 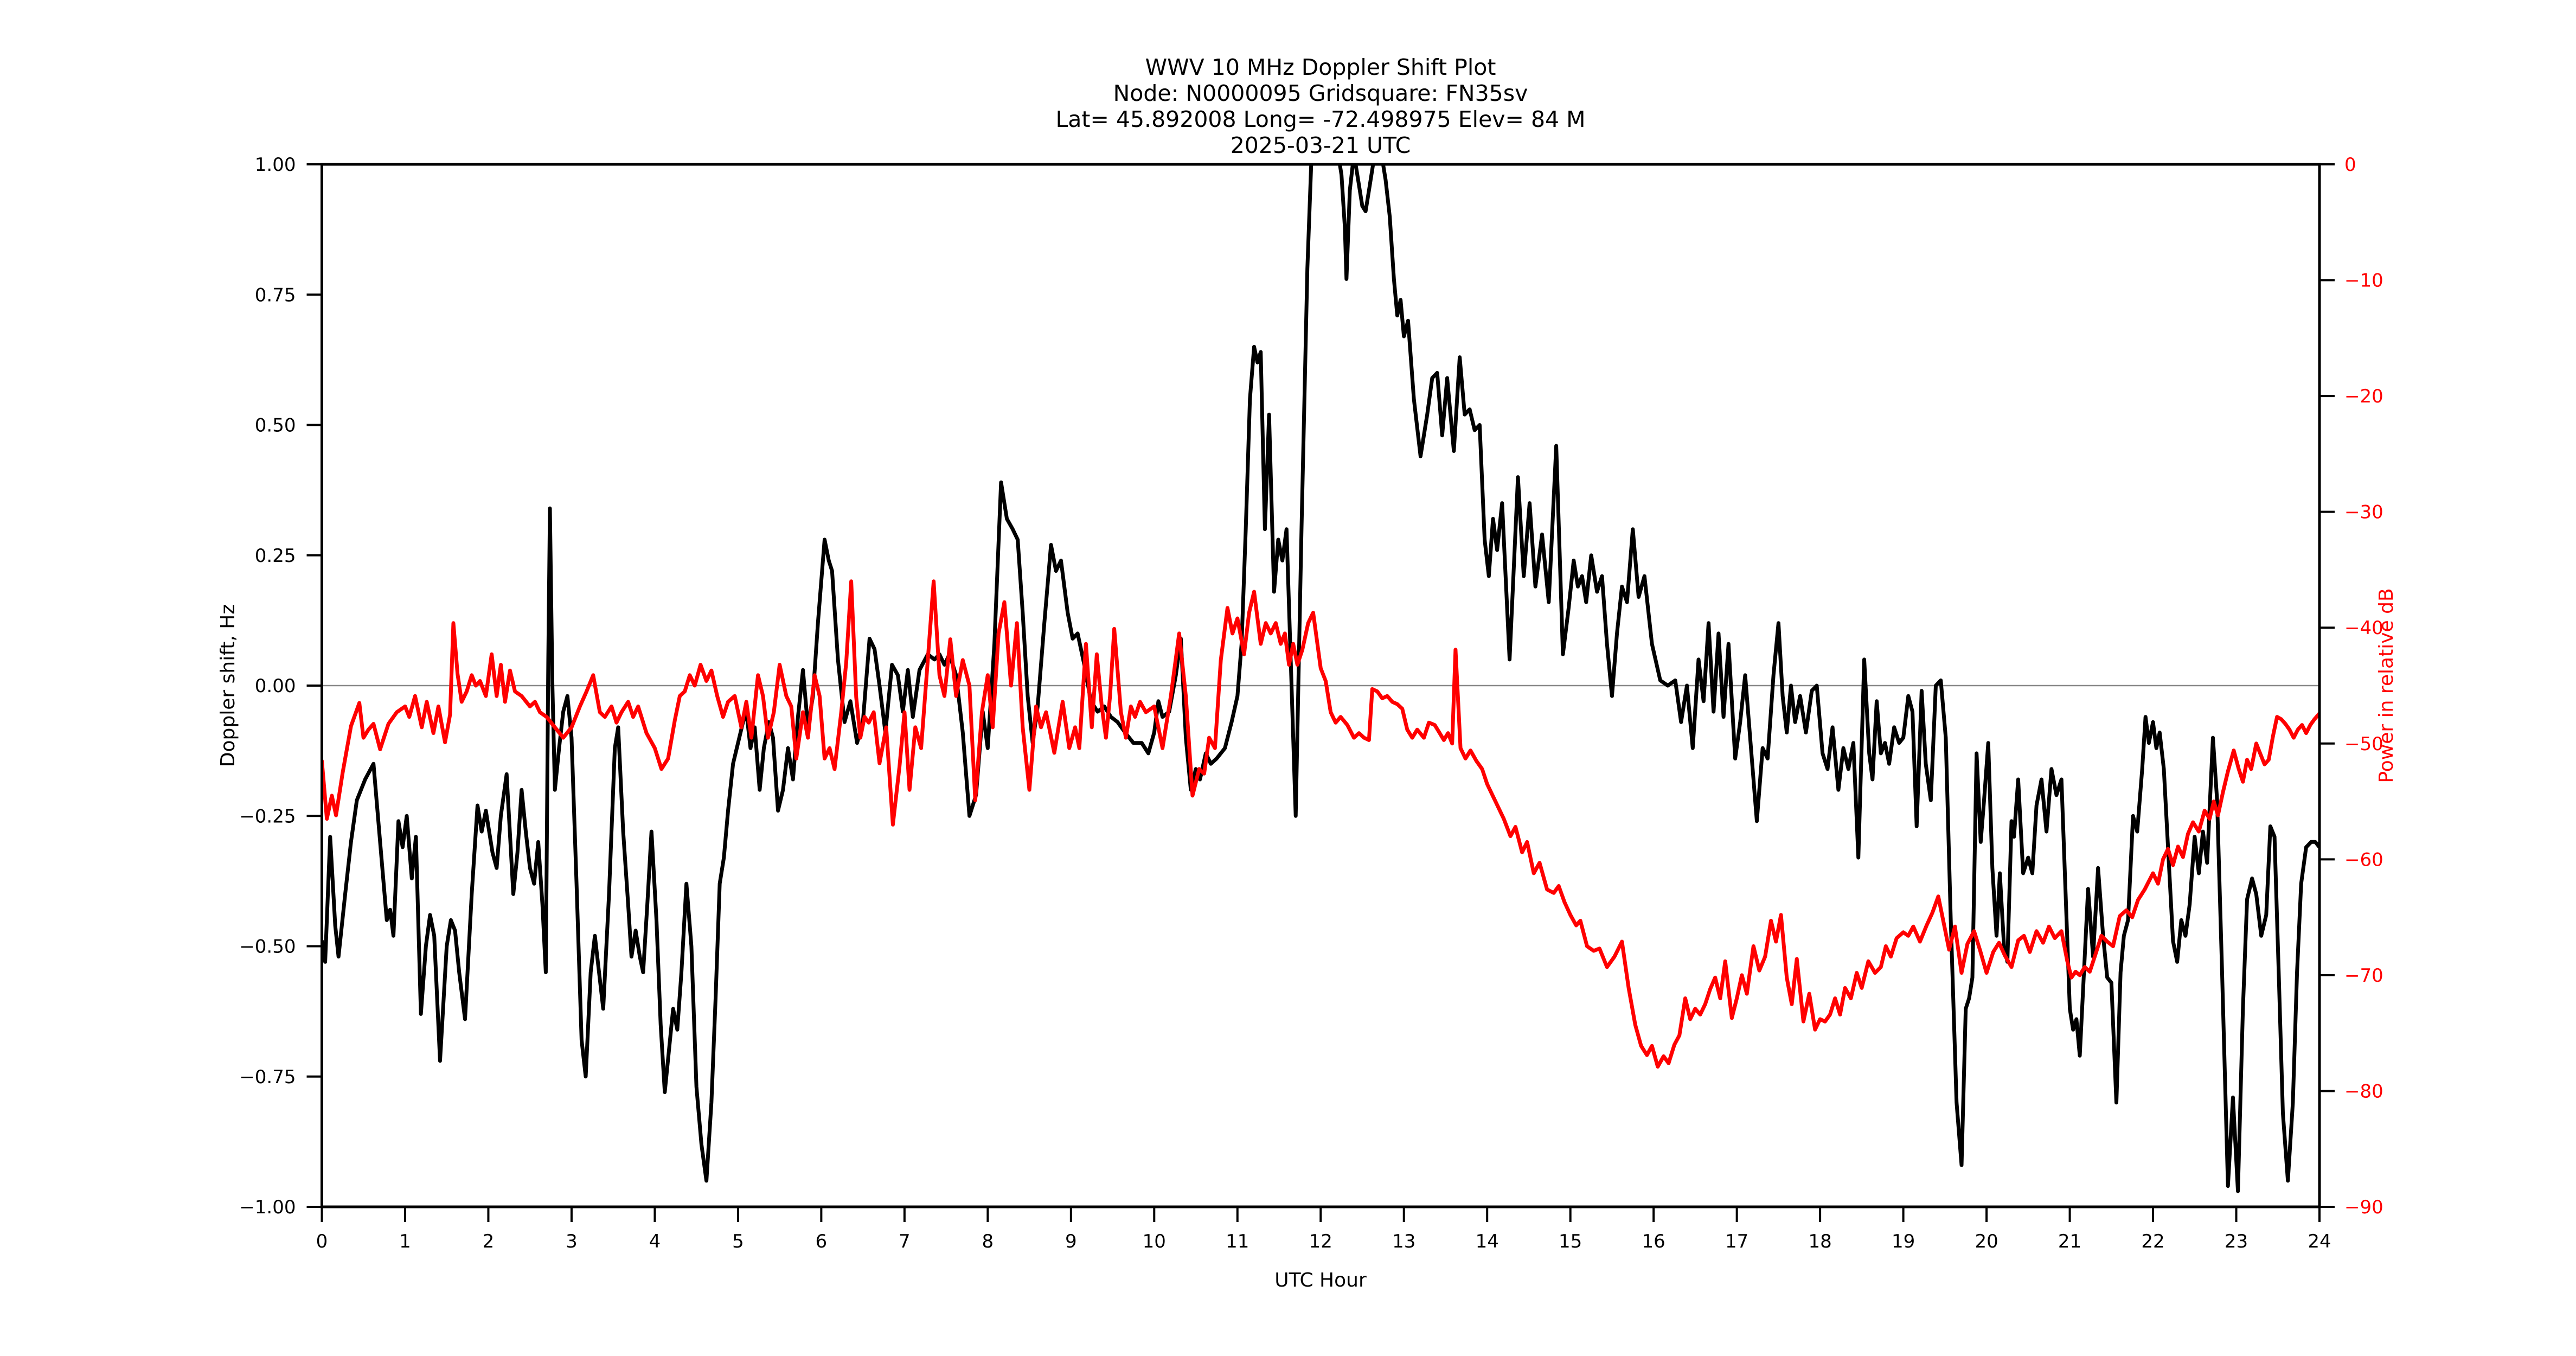 What do you see at coordinates (267, 947) in the screenshot?
I see `y-axis-left-tick-label: −0.50` at bounding box center [267, 947].